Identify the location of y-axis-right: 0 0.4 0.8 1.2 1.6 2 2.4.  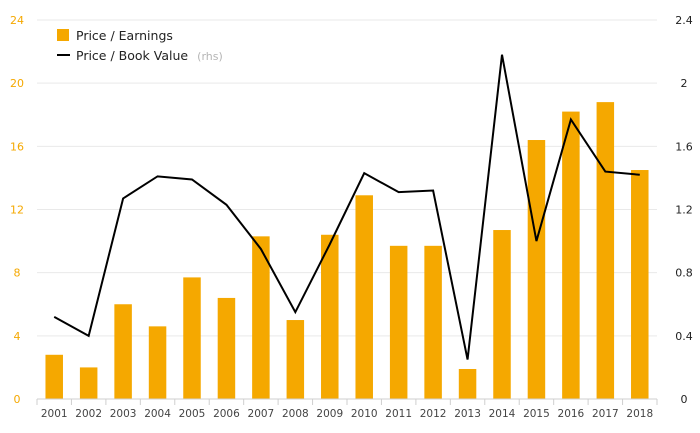
(684, 210).